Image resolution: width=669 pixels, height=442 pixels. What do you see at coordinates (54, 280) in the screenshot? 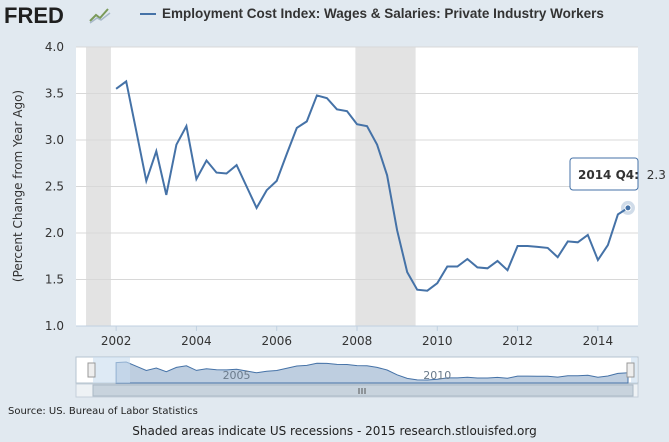
I see `y-tick-label: 1.5` at bounding box center [54, 280].